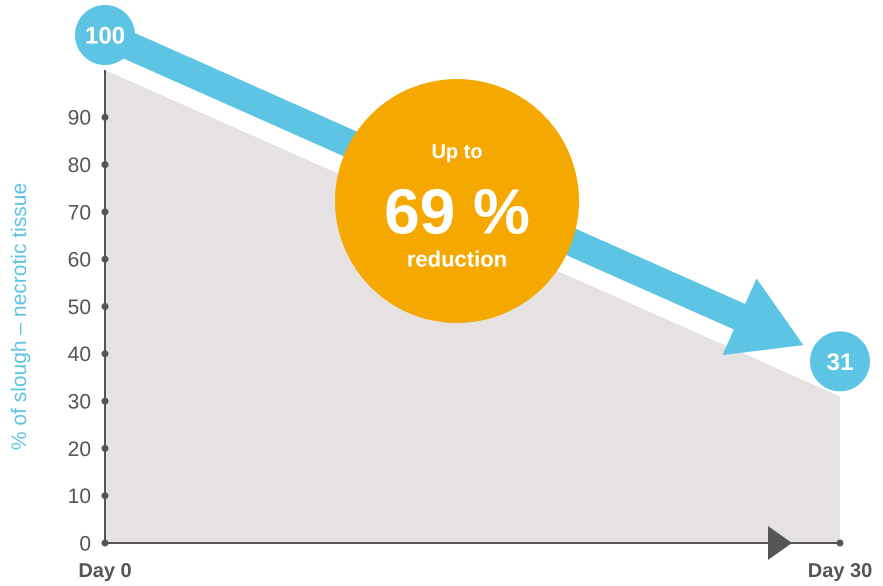  Describe the element at coordinates (105, 571) in the screenshot. I see `x-tick-label: Day 0` at that location.